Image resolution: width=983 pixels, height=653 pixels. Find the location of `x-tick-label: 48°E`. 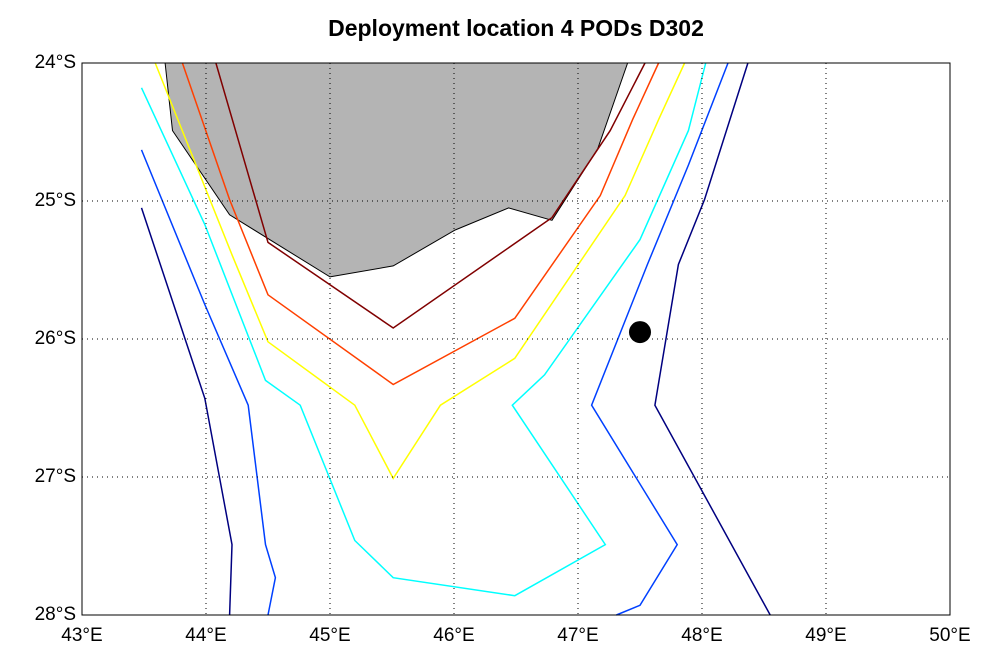

x-tick-label: 48°E is located at coordinates (701, 635).